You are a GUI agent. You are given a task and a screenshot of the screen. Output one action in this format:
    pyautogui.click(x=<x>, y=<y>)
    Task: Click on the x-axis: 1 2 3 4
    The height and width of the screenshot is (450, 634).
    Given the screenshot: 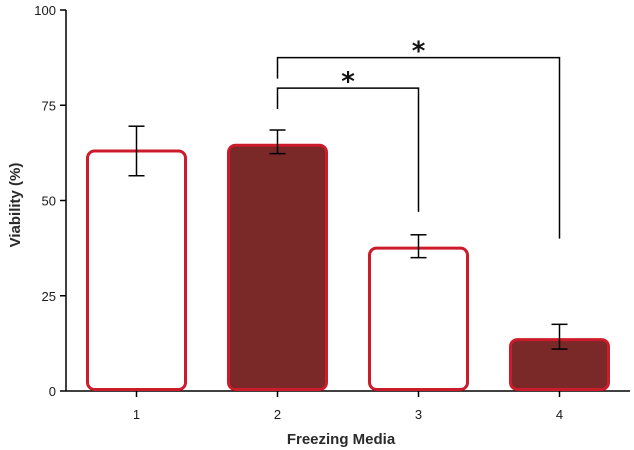 What is the action you would take?
    pyautogui.click(x=348, y=406)
    